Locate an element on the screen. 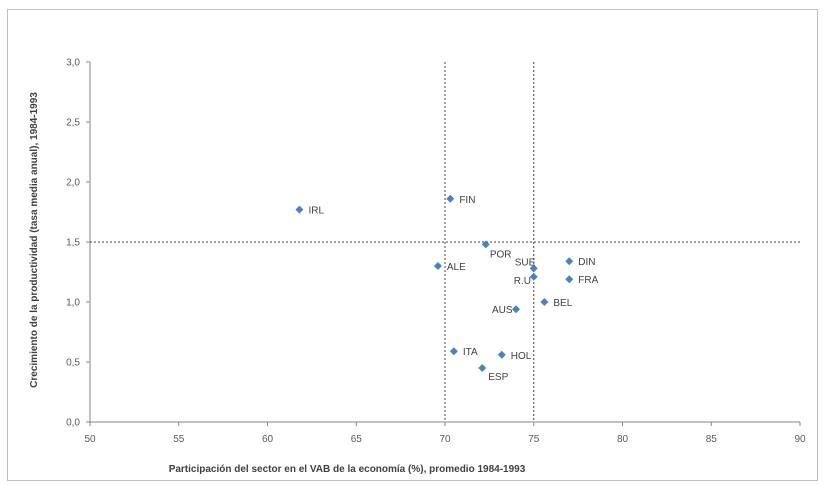 The height and width of the screenshot is (486, 824). data-point-label: R.U is located at coordinates (522, 281).